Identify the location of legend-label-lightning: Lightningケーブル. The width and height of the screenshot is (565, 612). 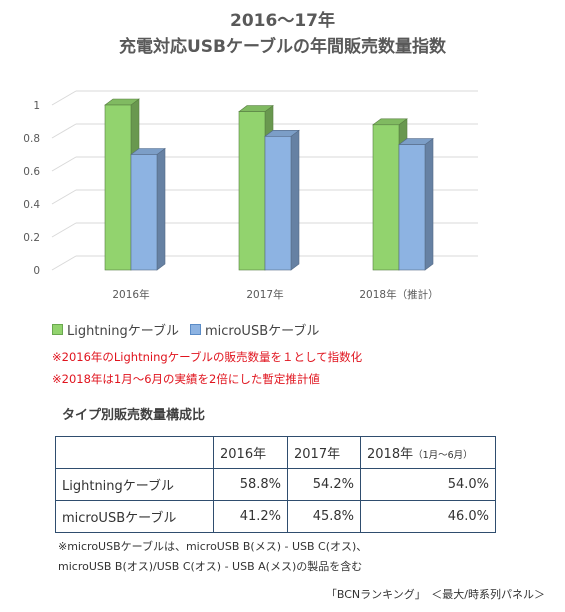
(123, 331).